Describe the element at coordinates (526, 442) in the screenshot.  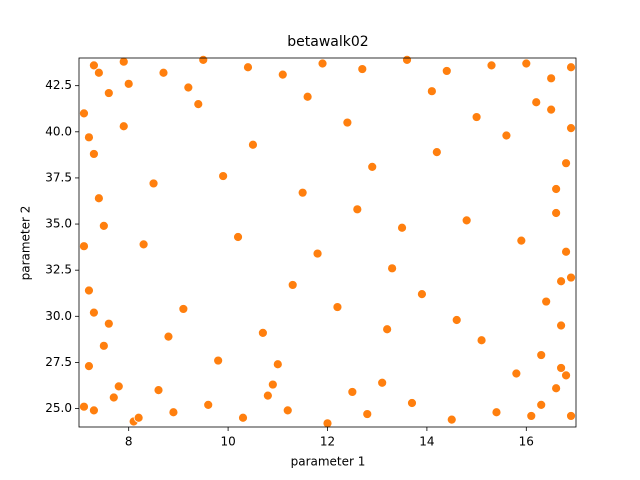
I see `x-tick-label: 16` at that location.